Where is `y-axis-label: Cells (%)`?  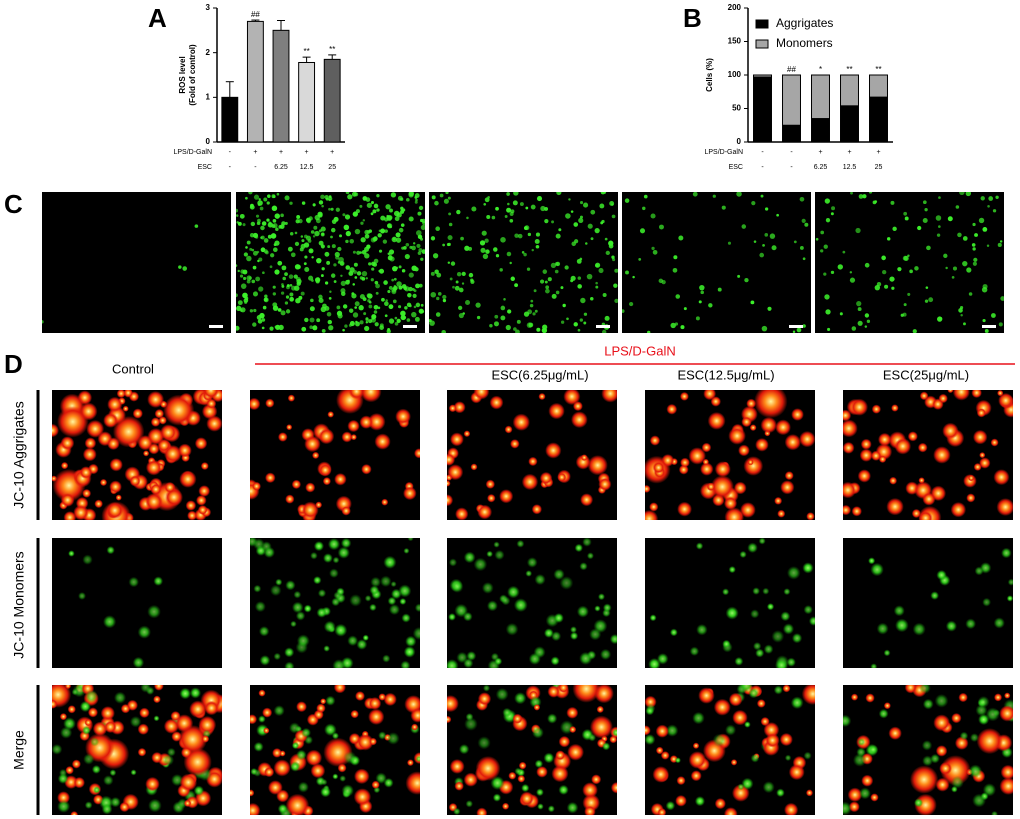 y-axis-label: Cells (%) is located at coordinates (709, 75).